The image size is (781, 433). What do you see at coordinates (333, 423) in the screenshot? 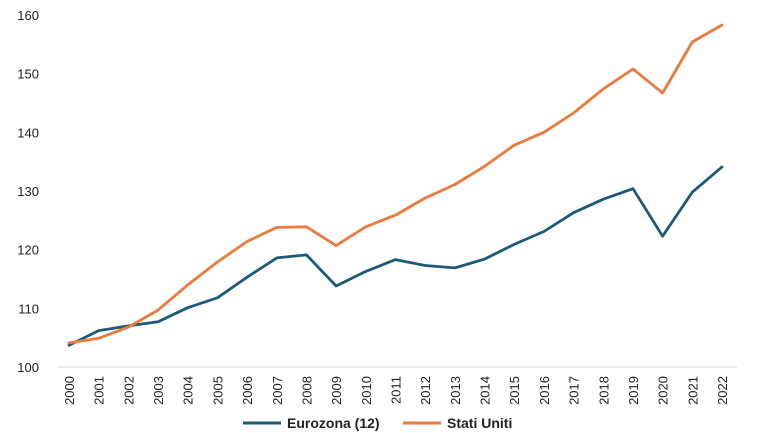
I see `legend-label-eurozona: Eurozona (12)` at bounding box center [333, 423].